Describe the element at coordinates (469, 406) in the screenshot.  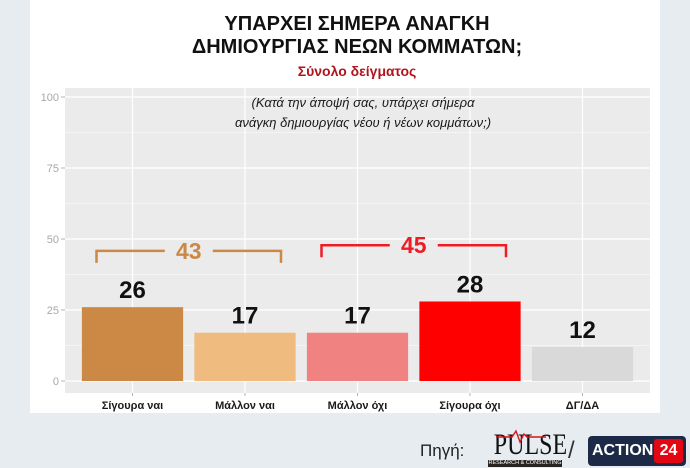
I see `category-label: Σίγουρα όχι` at that location.